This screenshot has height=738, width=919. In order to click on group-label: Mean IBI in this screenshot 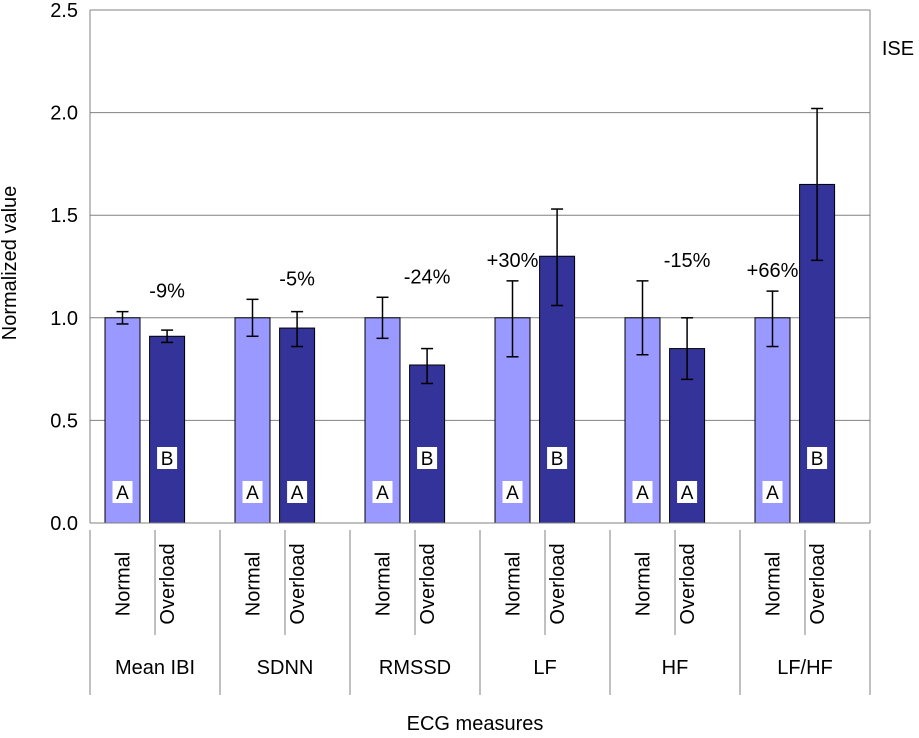, I will do `click(155, 668)`.